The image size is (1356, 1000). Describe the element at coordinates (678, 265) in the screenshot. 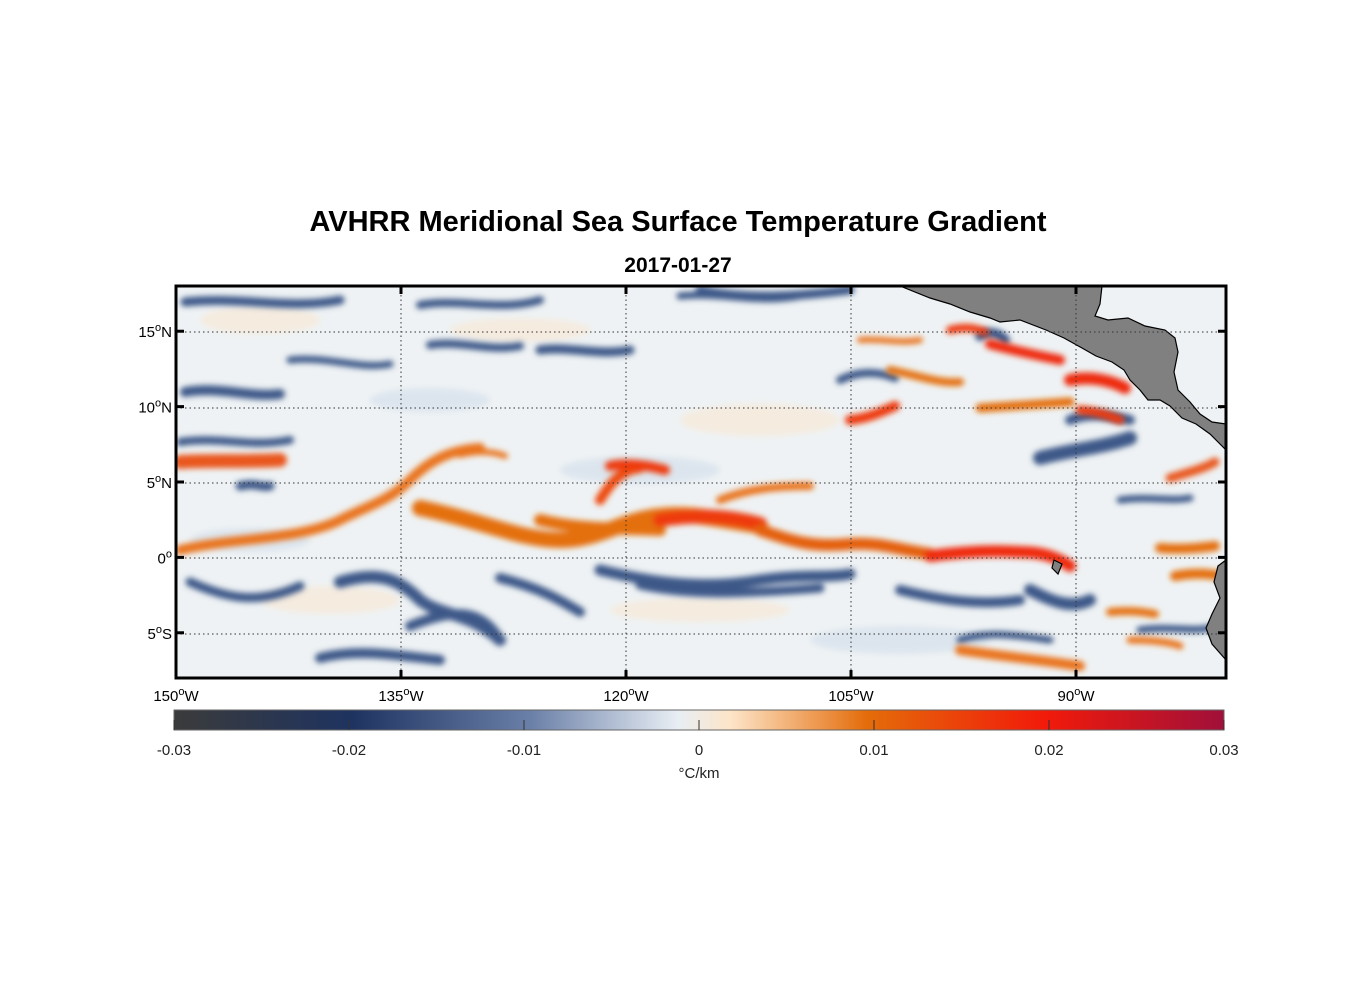

I see `chart-subtitle: 2017-01-27` at that location.